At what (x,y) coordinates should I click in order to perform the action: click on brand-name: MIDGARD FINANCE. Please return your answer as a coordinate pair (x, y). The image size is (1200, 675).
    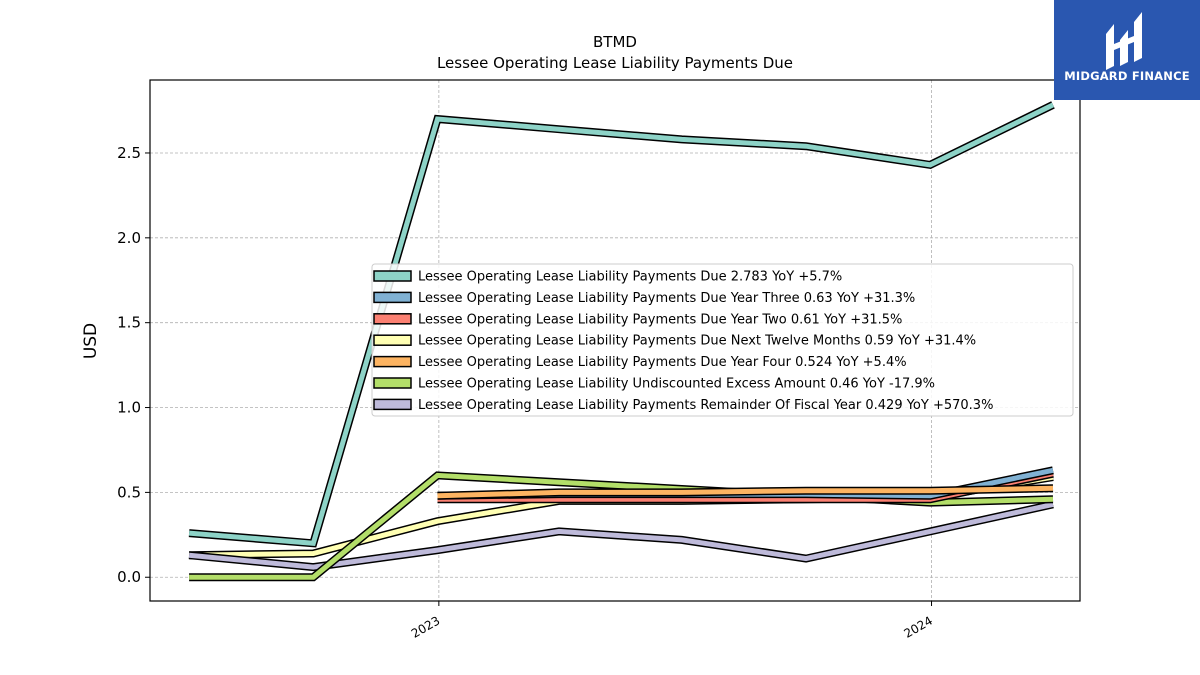
    Looking at the image, I should click on (1127, 76).